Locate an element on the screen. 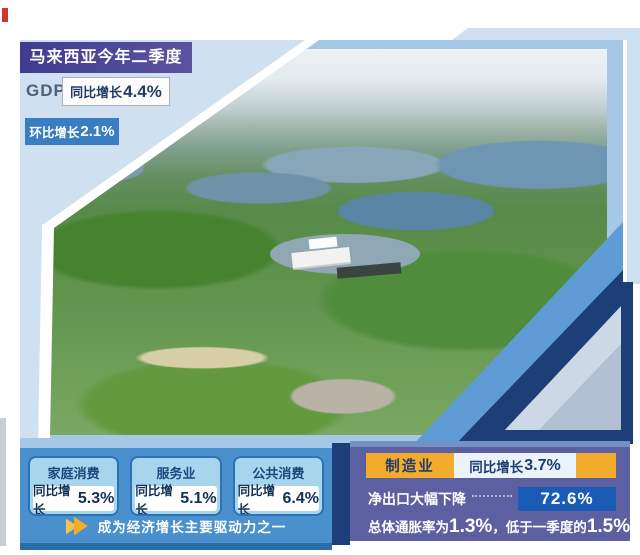 The width and height of the screenshot is (640, 555). corner-frame-right is located at coordinates (627, 363).